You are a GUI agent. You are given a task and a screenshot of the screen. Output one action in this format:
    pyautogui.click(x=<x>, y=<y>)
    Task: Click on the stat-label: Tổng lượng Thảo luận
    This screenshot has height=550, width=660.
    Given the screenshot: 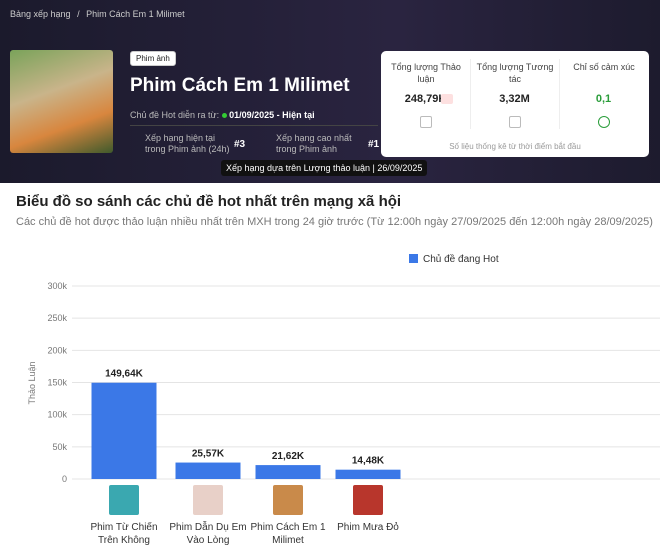 What is the action you would take?
    pyautogui.click(x=426, y=73)
    